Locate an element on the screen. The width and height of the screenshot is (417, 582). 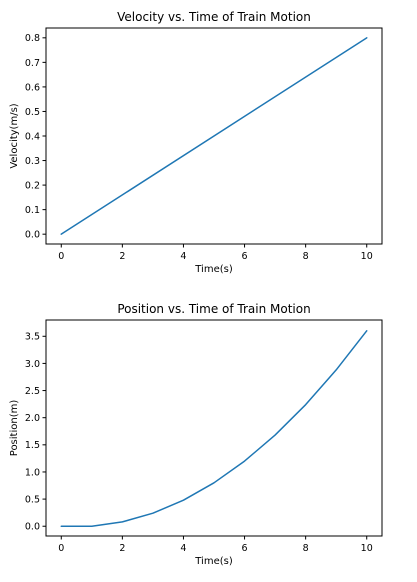
position-y-tick-label: 3.0 is located at coordinates (32, 364).